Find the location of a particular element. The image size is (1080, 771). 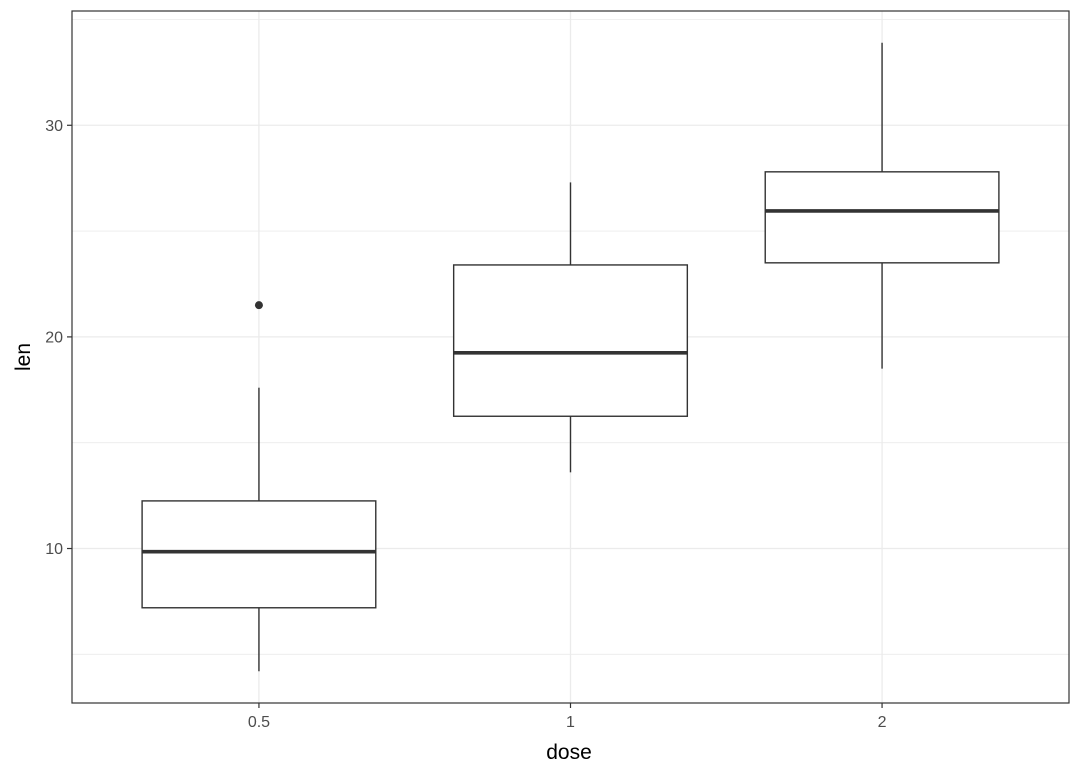

x-tick-label: 0.5 is located at coordinates (259, 722).